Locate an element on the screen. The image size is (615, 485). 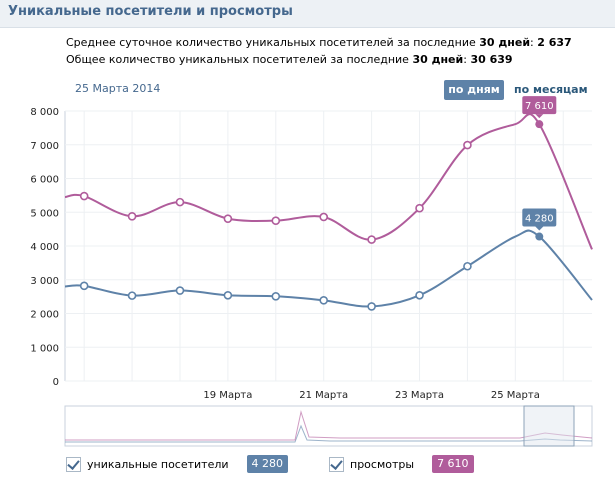
range-navigator is located at coordinates (328, 426).